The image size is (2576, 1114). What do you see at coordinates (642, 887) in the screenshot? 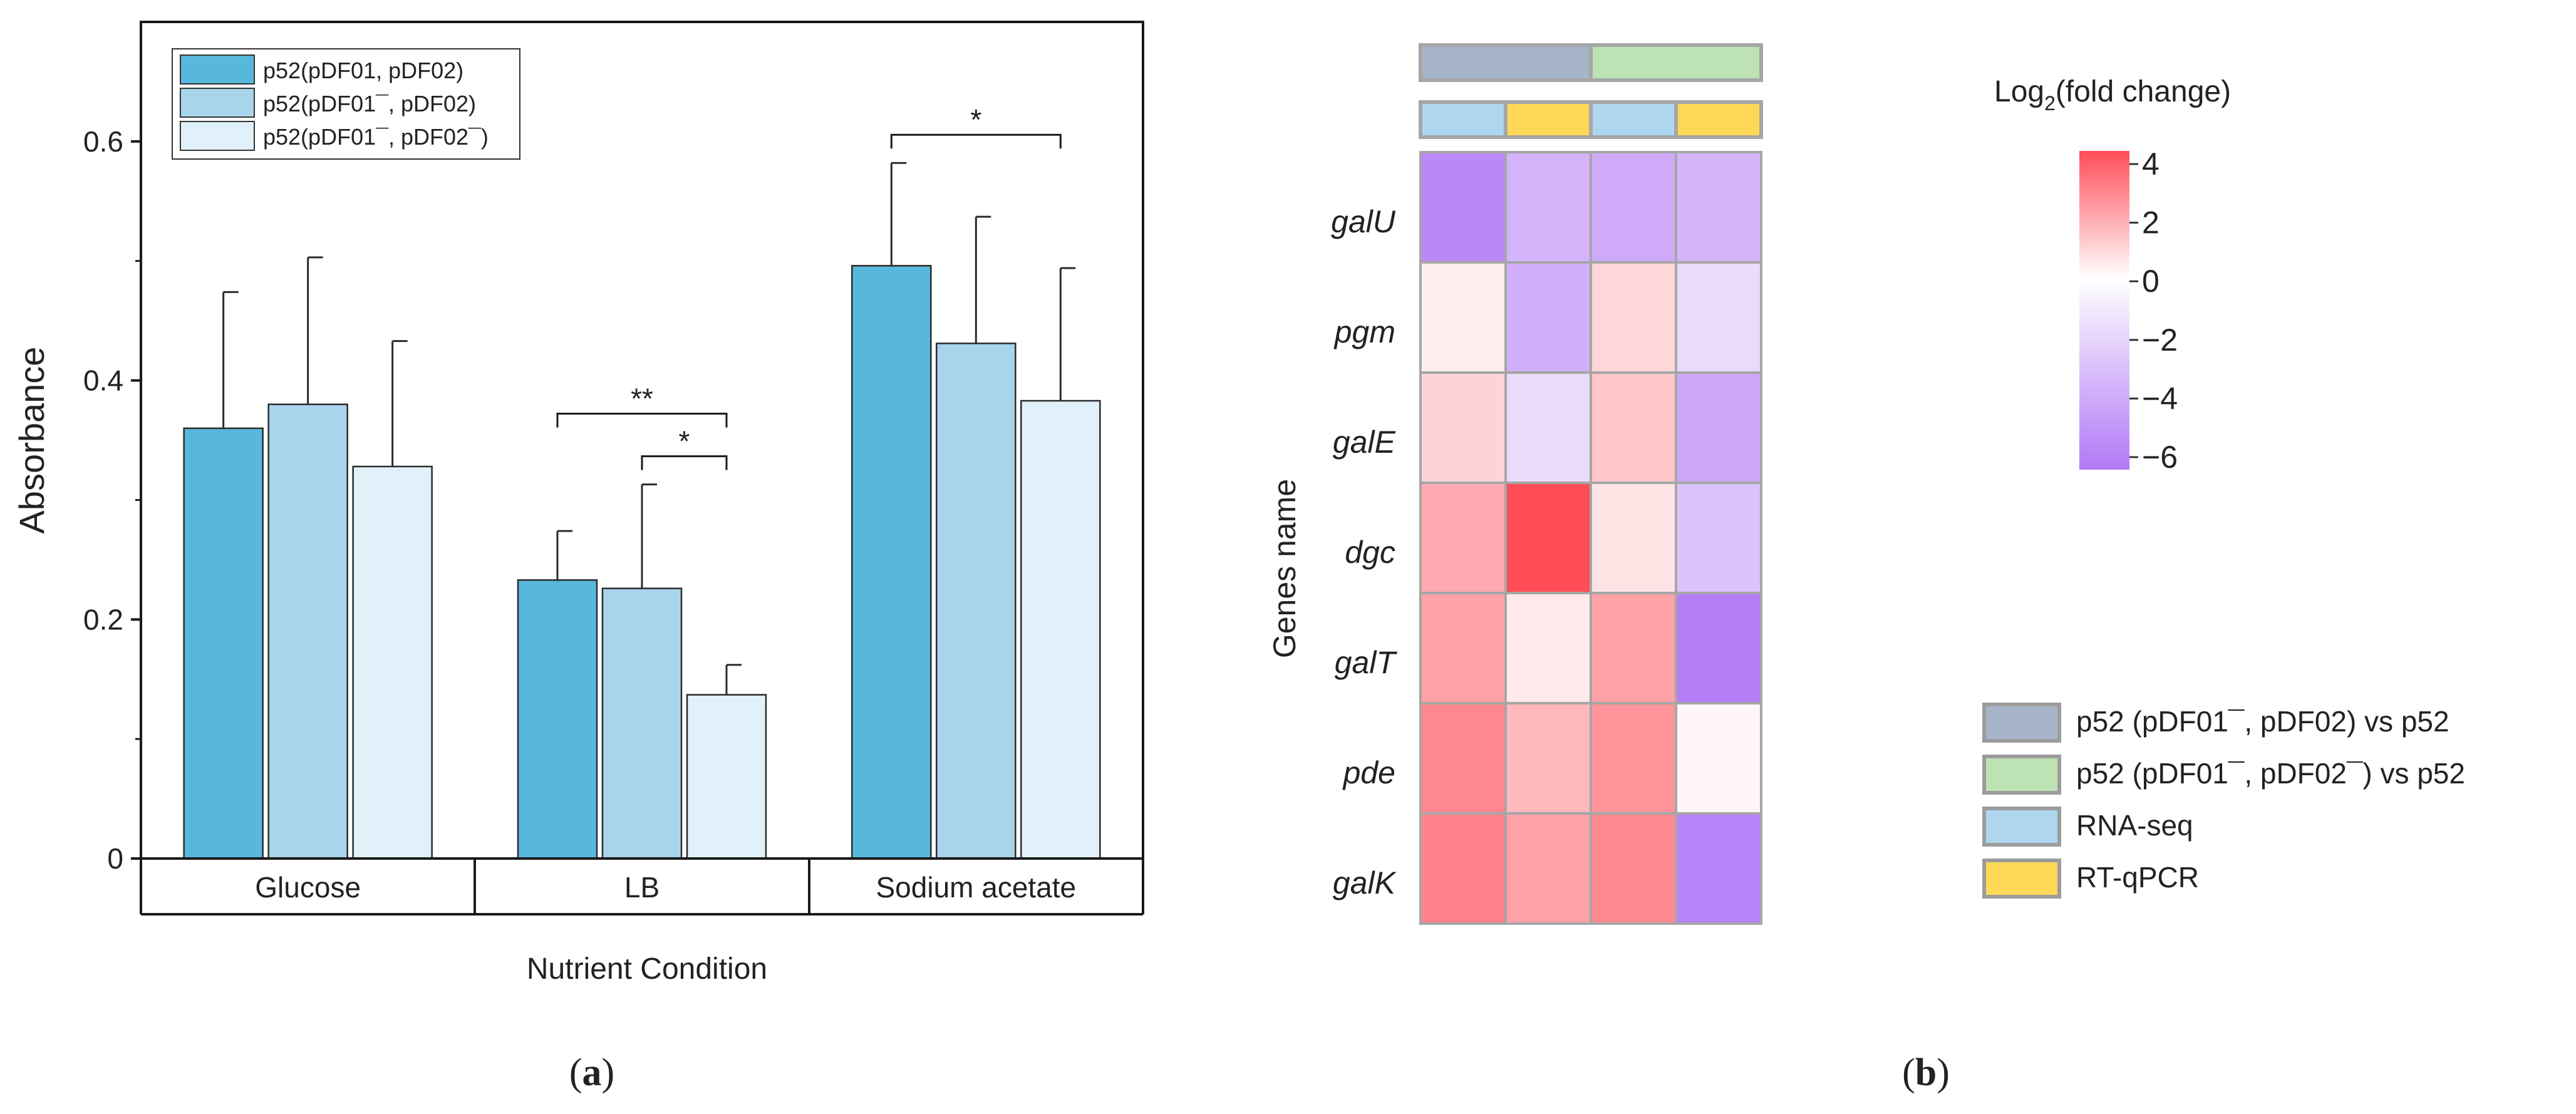
I see `category-label: LB` at bounding box center [642, 887].